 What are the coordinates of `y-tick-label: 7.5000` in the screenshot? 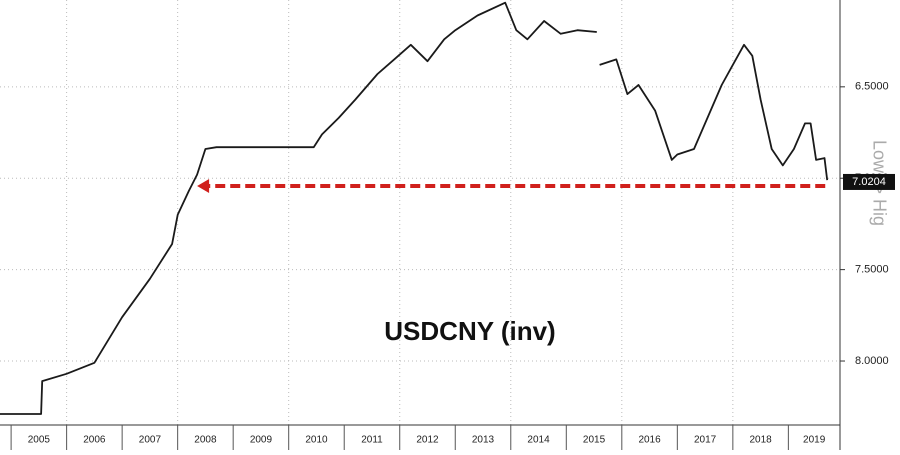 It's located at (872, 270).